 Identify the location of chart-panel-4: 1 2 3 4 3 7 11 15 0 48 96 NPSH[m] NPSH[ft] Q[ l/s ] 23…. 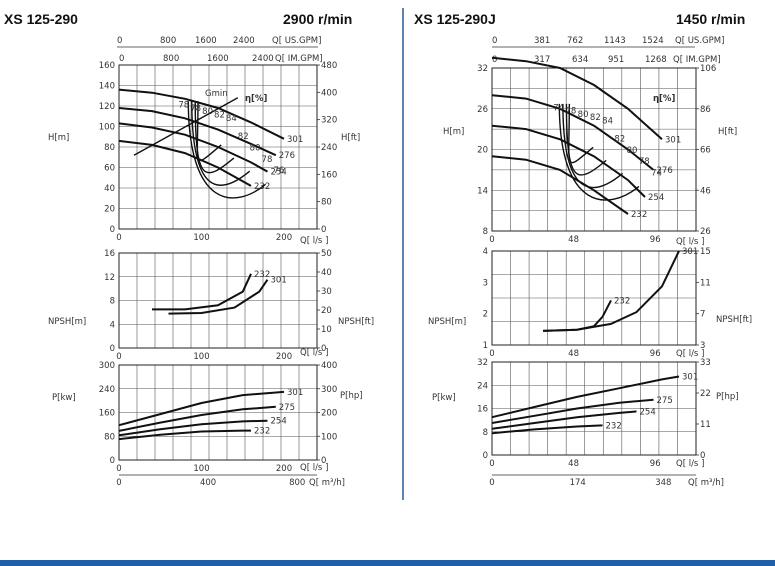
(590, 303).